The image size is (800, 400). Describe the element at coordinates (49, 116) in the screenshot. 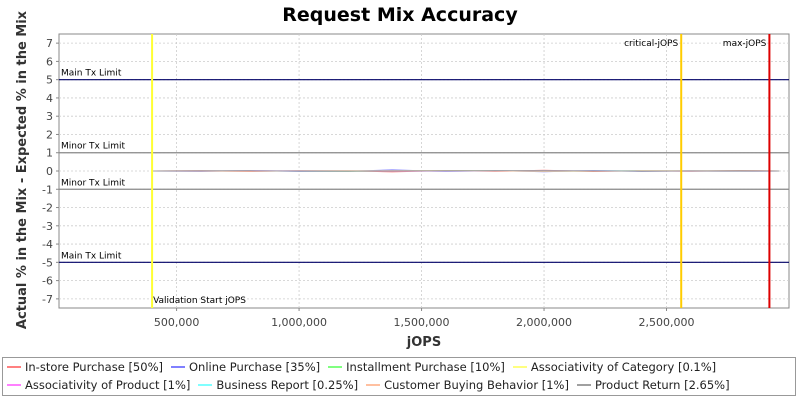

I see `y-tick-label: 3` at that location.